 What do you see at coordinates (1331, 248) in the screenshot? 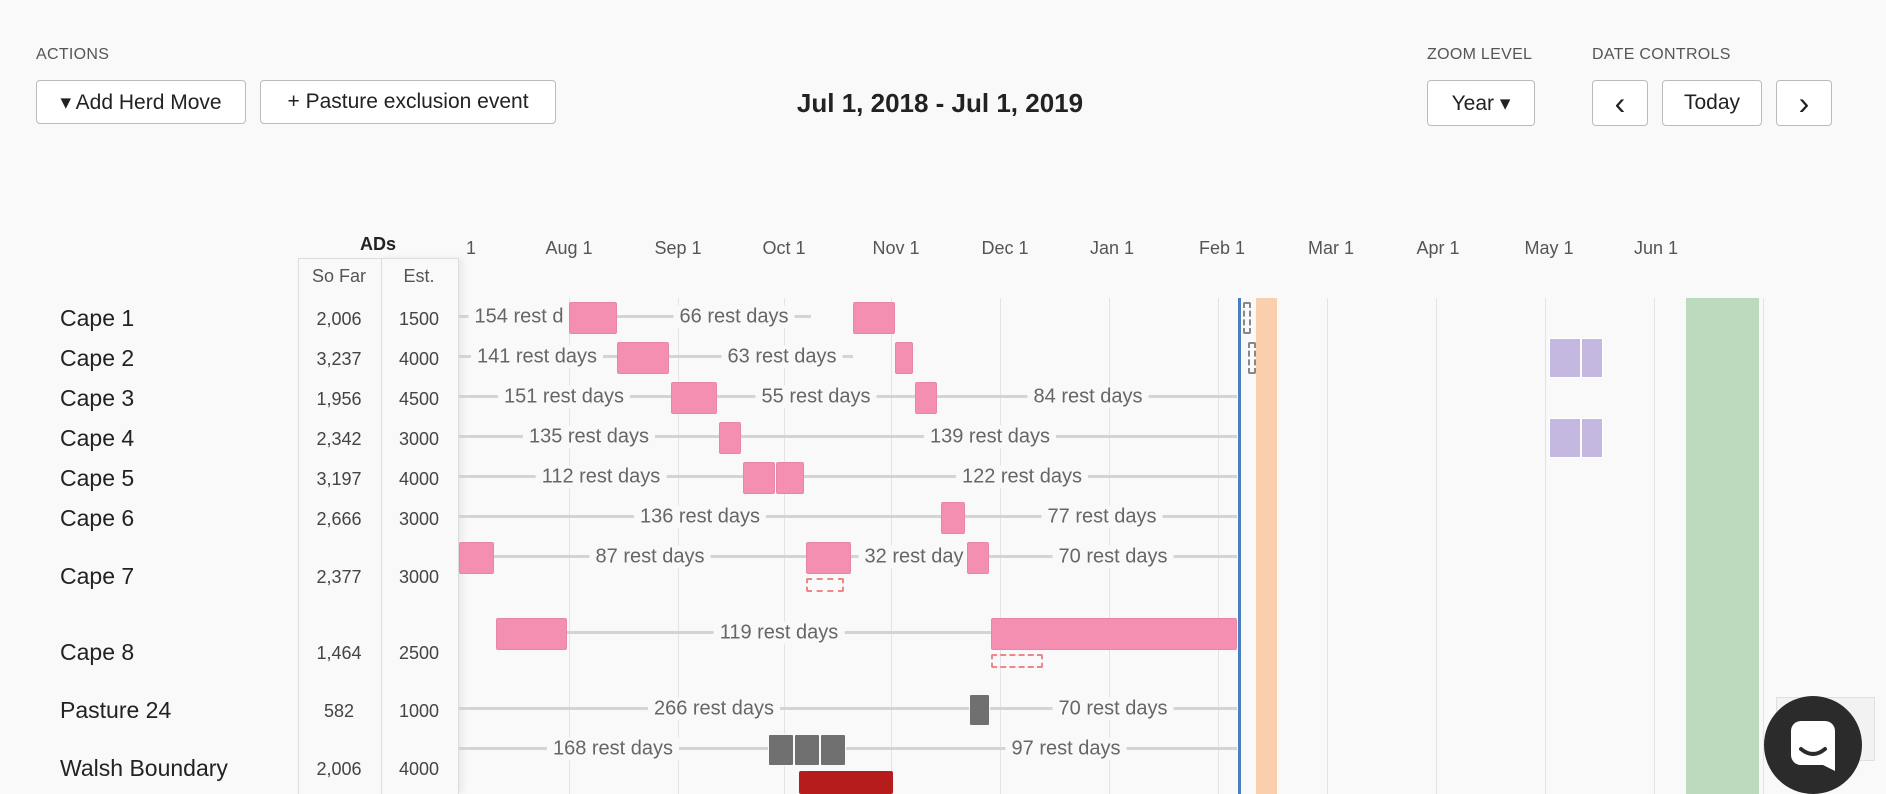
I see `month-label: Mar 1` at bounding box center [1331, 248].